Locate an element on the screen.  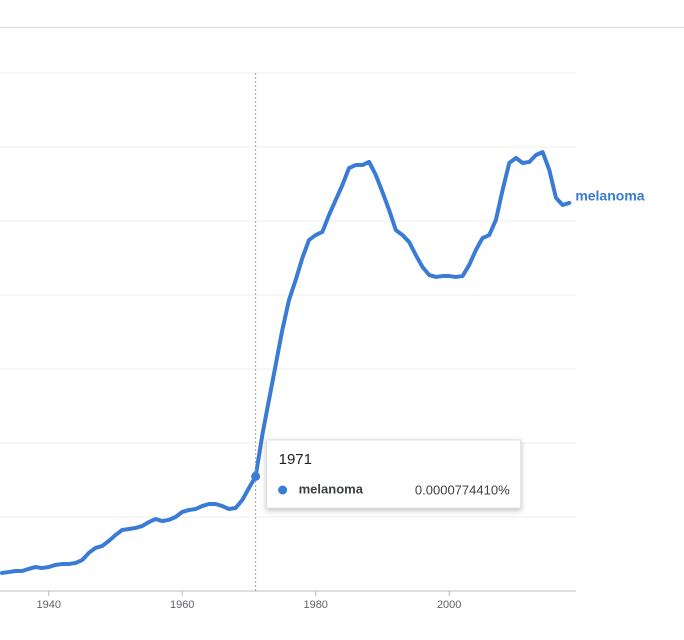
hover-point is located at coordinates (256, 476).